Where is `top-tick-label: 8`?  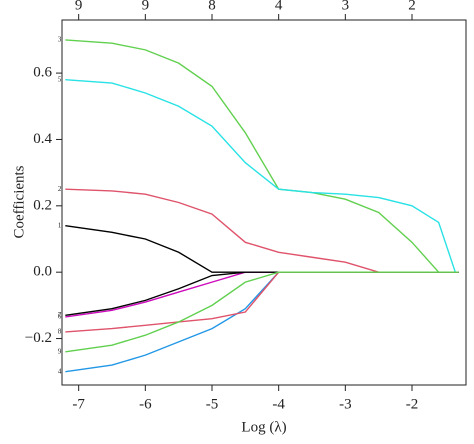
top-tick-label: 8 is located at coordinates (212, 6).